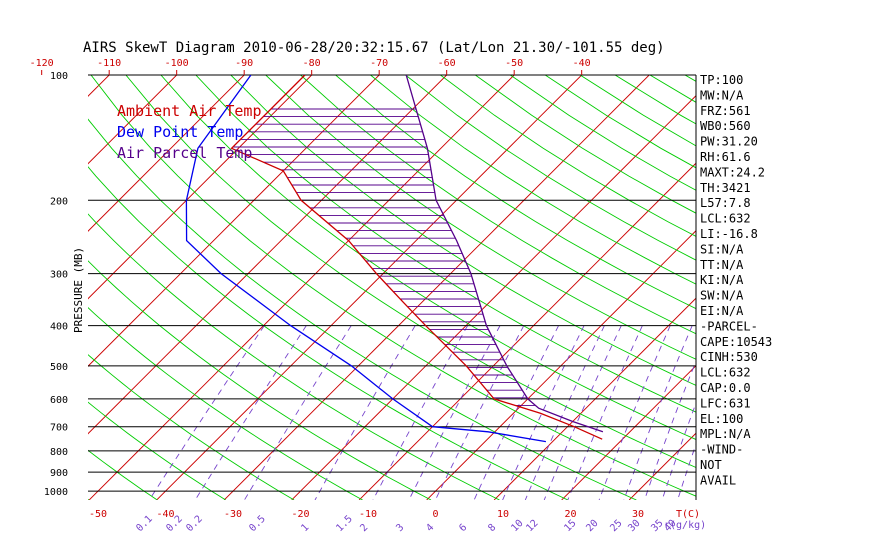 The height and width of the screenshot is (560, 870). What do you see at coordinates (725, 434) in the screenshot?
I see `index-entry: MPL:N/A` at bounding box center [725, 434].